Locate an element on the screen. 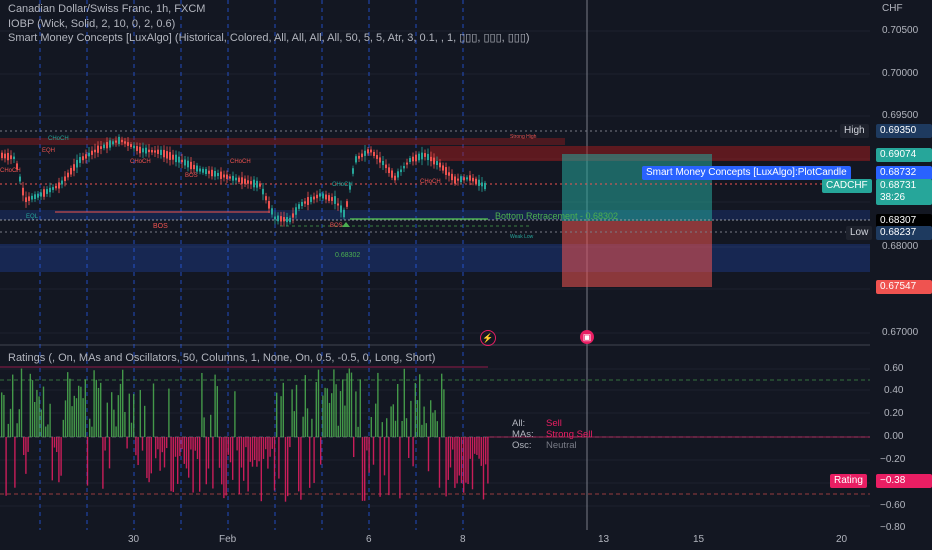  calendar-event-icon: ▣ is located at coordinates (587, 337).